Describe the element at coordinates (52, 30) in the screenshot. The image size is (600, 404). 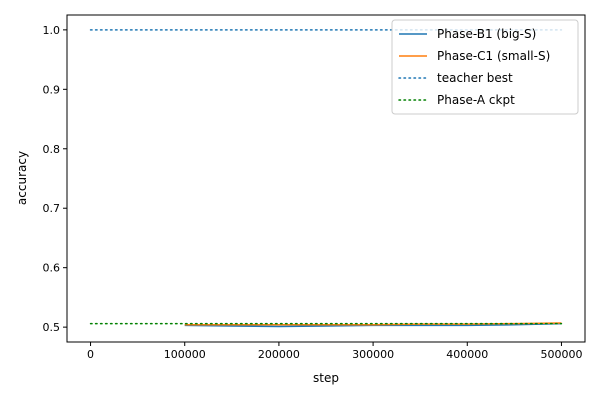
I see `y-tick-label: 1.0` at that location.